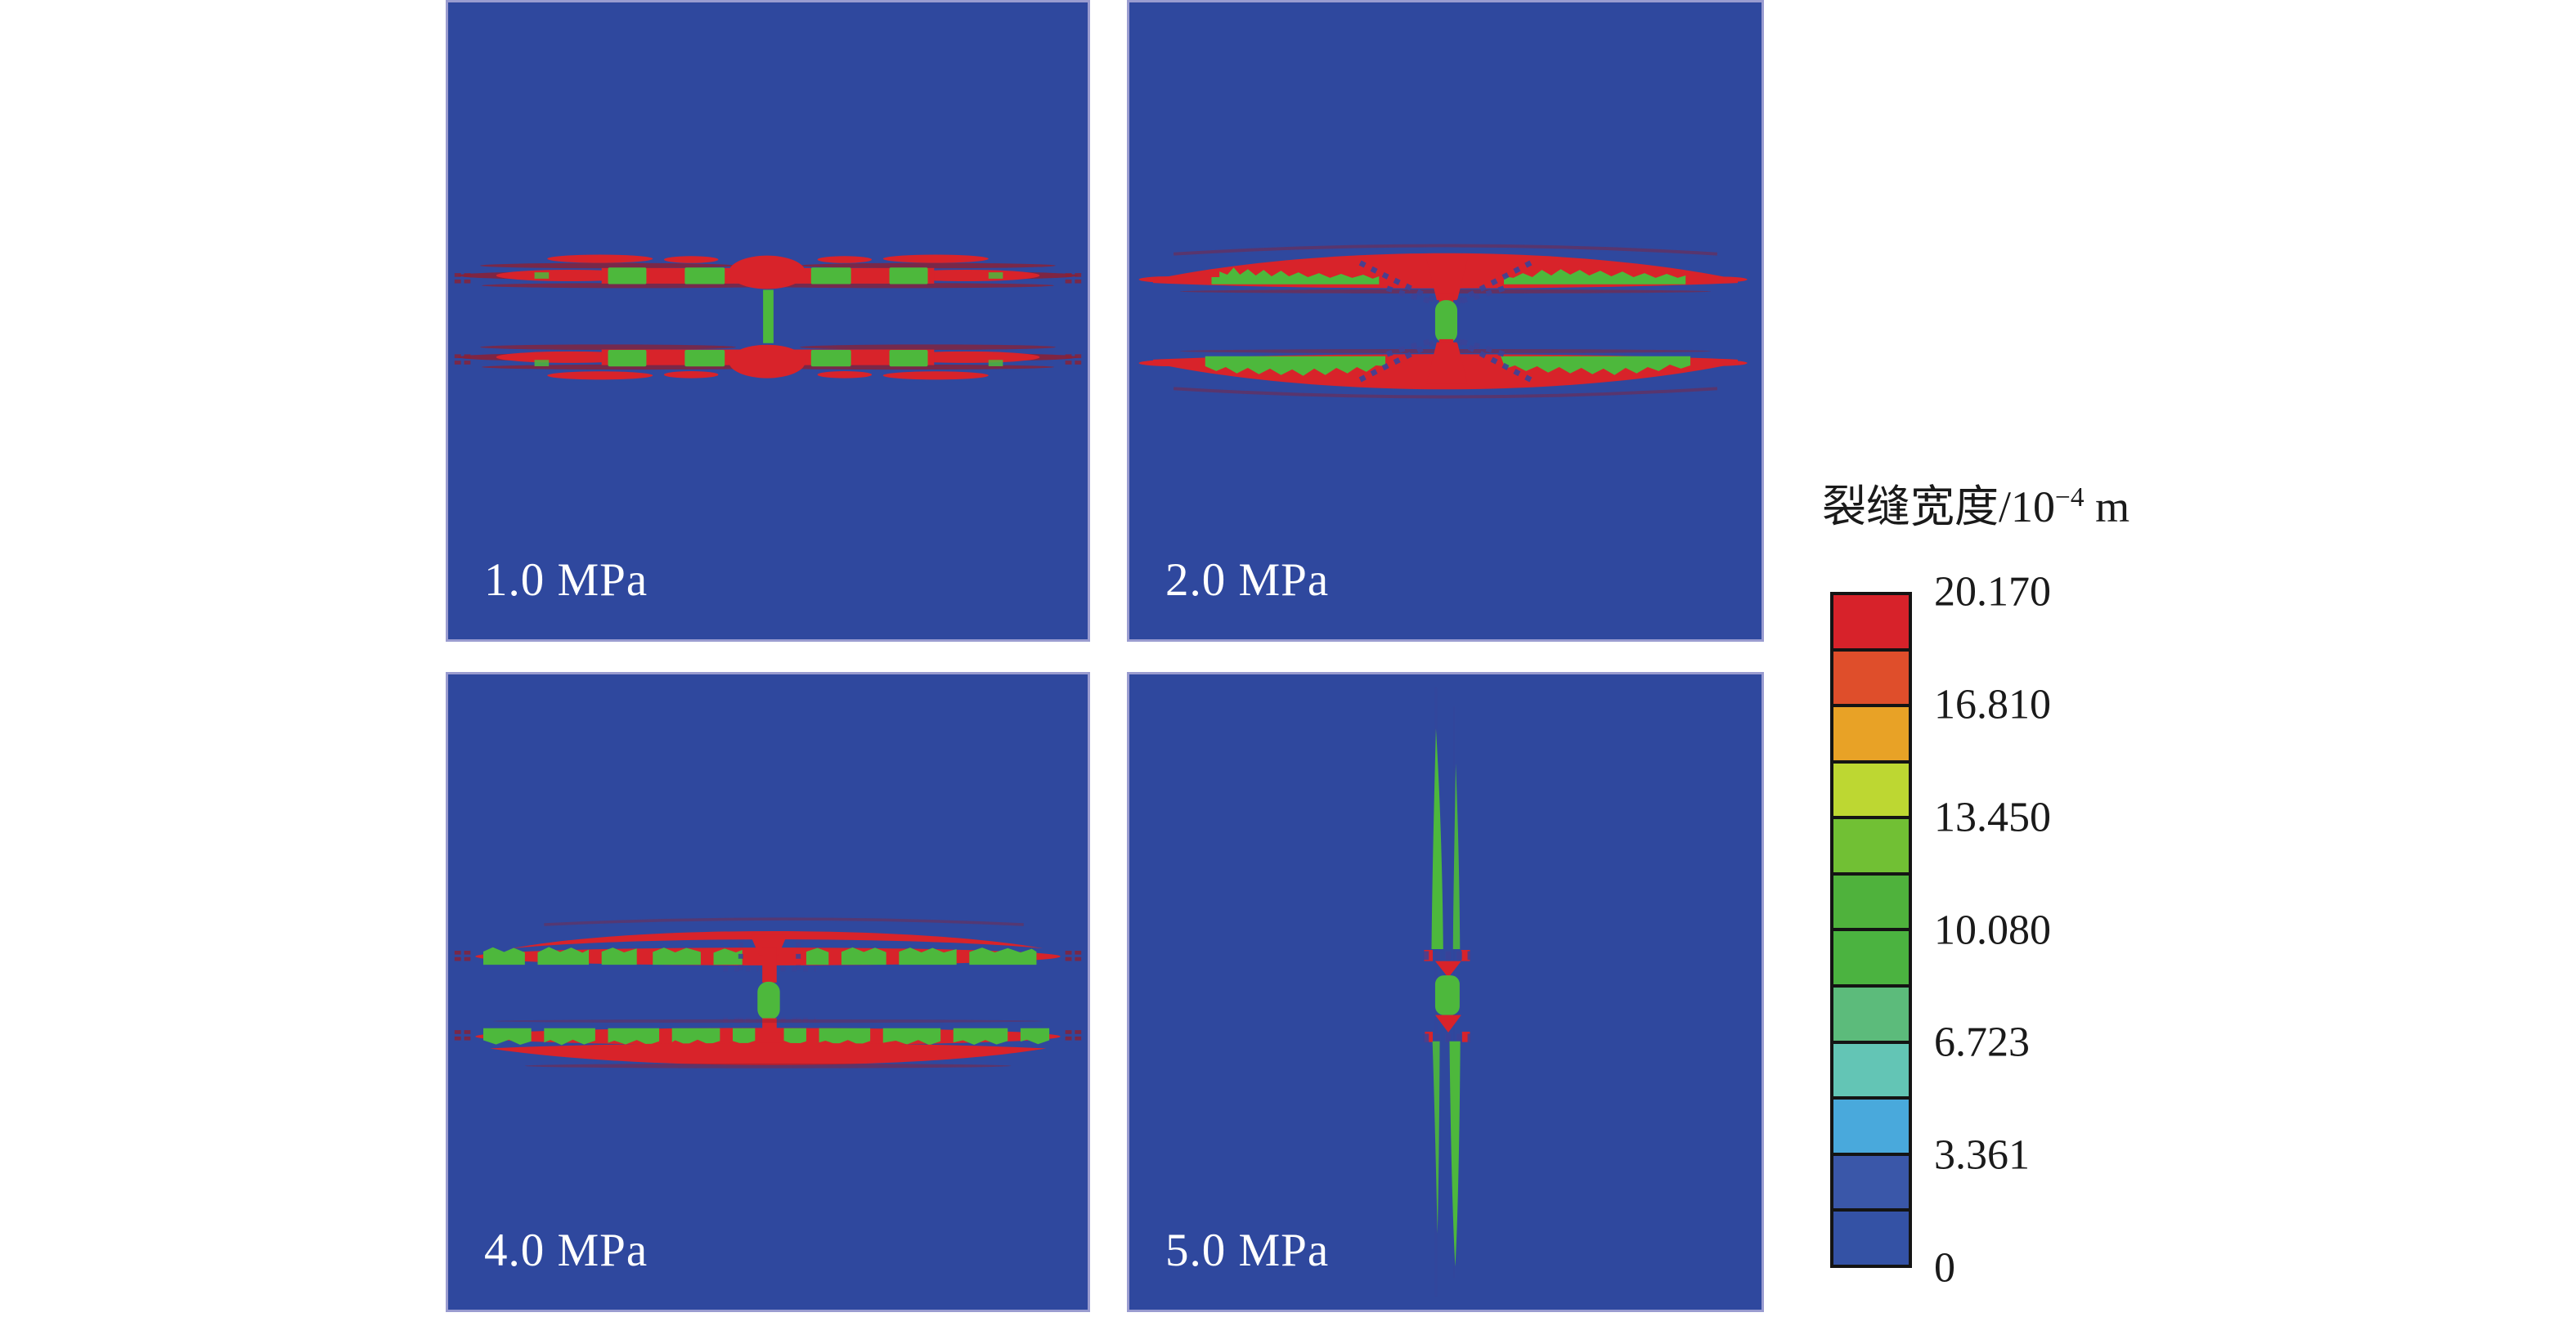 This screenshot has height=1317, width=2576. Describe the element at coordinates (1455, 1154) in the screenshot. I see `lower-spindle-right` at that location.